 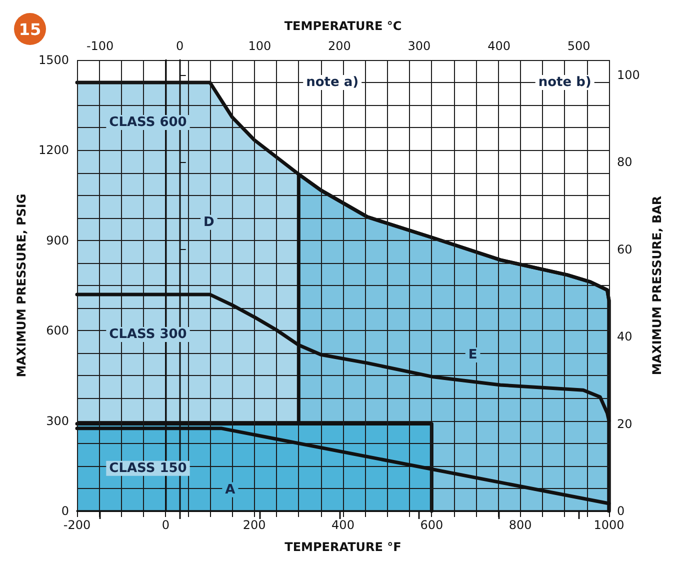 I want to click on y-tick-label: 0, so click(x=65, y=511).